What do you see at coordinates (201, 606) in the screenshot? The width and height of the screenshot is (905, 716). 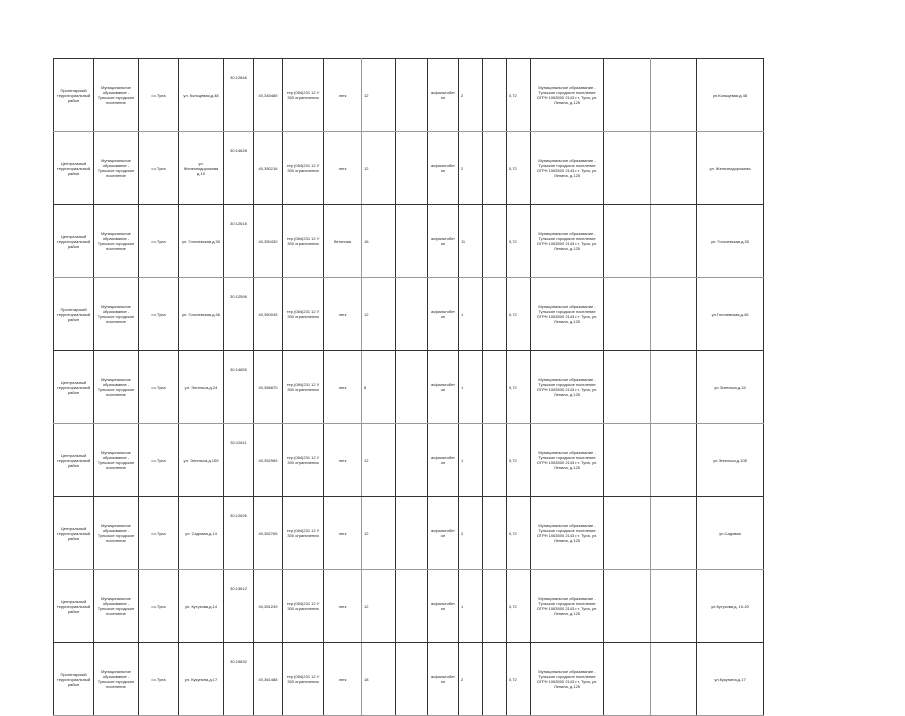 I see `cell-address: ул. Кутузова,д.14` at bounding box center [201, 606].